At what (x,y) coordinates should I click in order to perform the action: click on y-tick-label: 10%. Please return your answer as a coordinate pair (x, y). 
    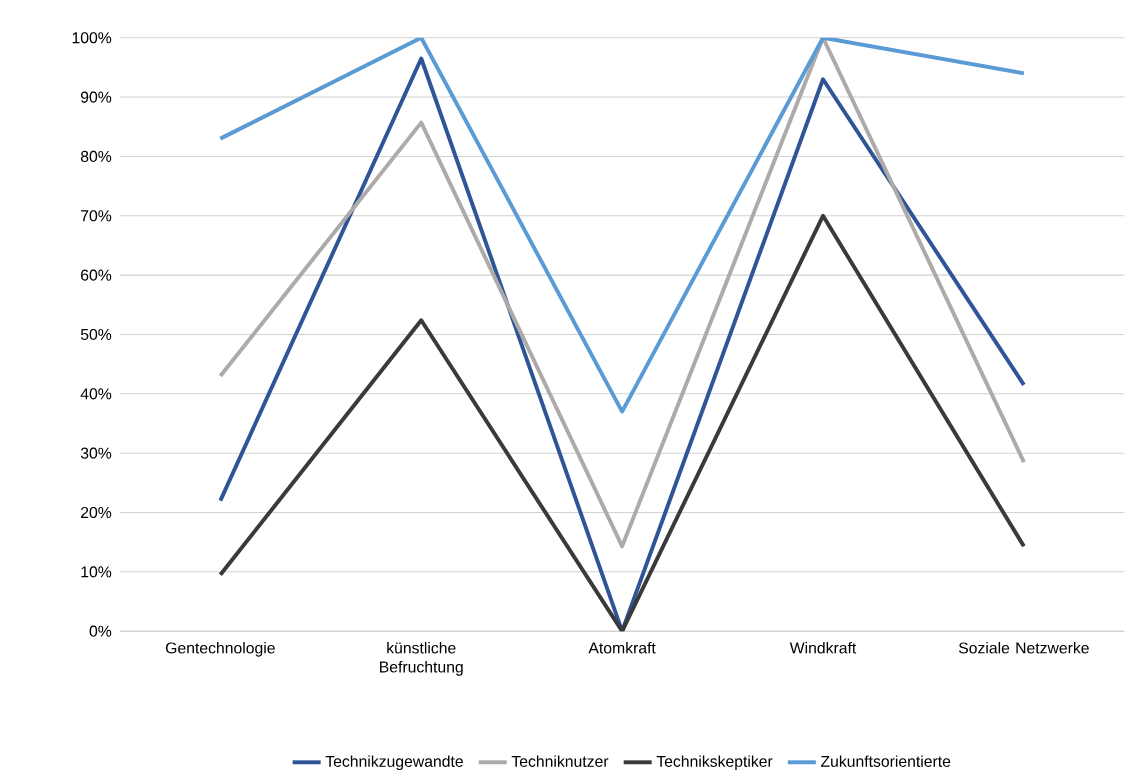
    Looking at the image, I should click on (96, 572).